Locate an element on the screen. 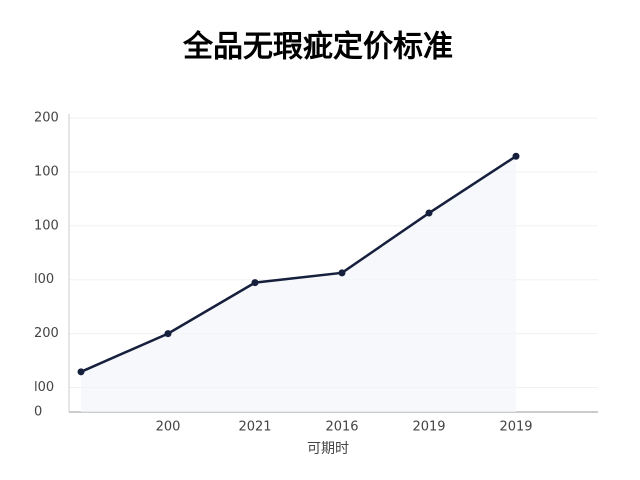 The height and width of the screenshot is (480, 640). x-tick-label: 200 is located at coordinates (168, 427).